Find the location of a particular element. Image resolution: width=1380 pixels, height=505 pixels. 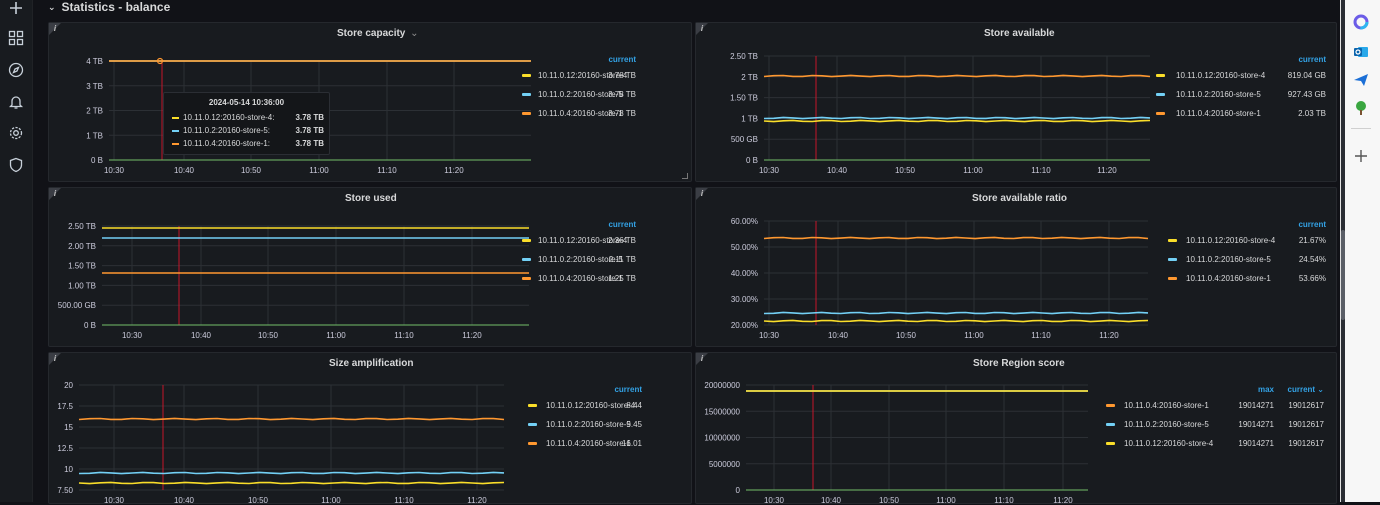

shield-icon is located at coordinates (16, 165).